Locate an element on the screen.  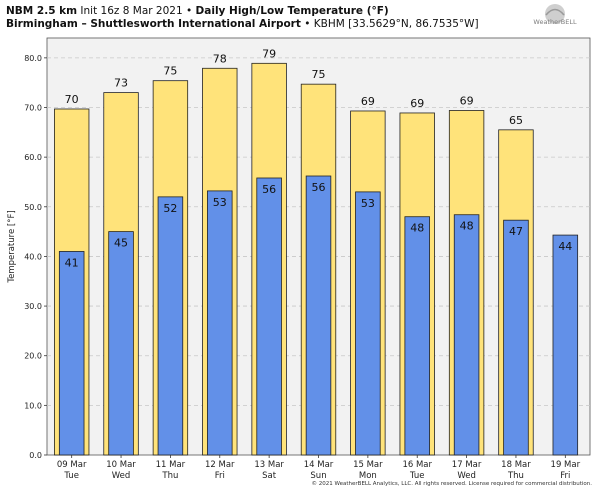
y-tick-label: 40.0 is located at coordinates (33, 256).